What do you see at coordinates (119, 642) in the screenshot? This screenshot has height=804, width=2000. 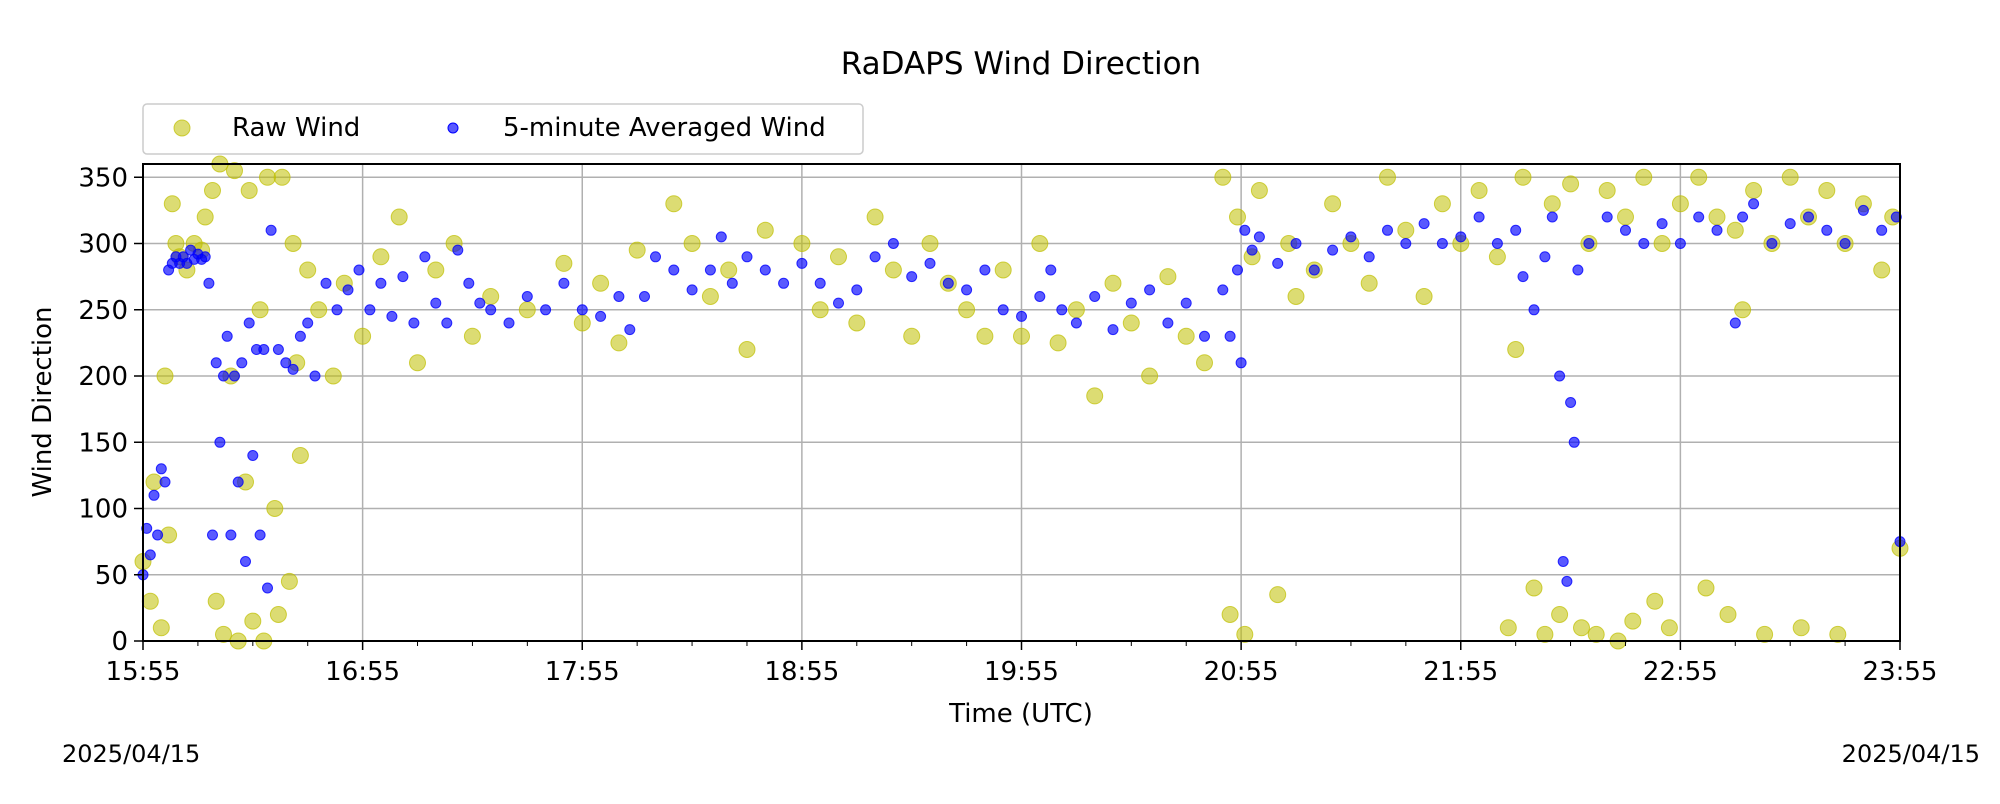 I see `y-tick-label: 0` at bounding box center [119, 642].